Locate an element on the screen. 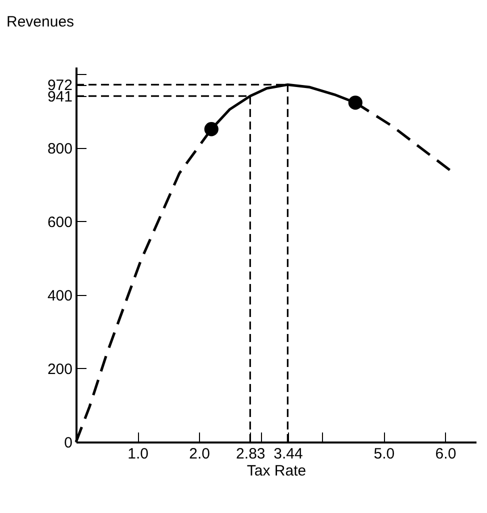 The height and width of the screenshot is (513, 487). x-axis-title: Tax Rate is located at coordinates (276, 471).